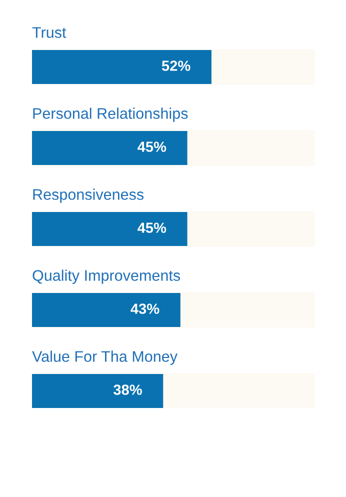 The width and height of the screenshot is (346, 497). What do you see at coordinates (49, 32) in the screenshot?
I see `y-tick-label: Trust` at bounding box center [49, 32].